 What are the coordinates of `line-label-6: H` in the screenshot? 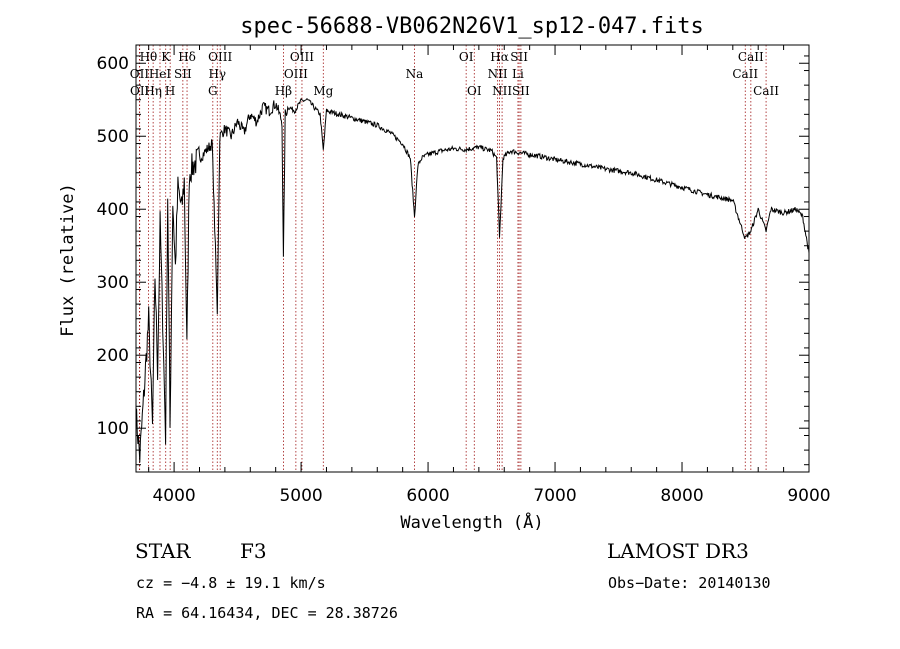 It's located at (170, 91).